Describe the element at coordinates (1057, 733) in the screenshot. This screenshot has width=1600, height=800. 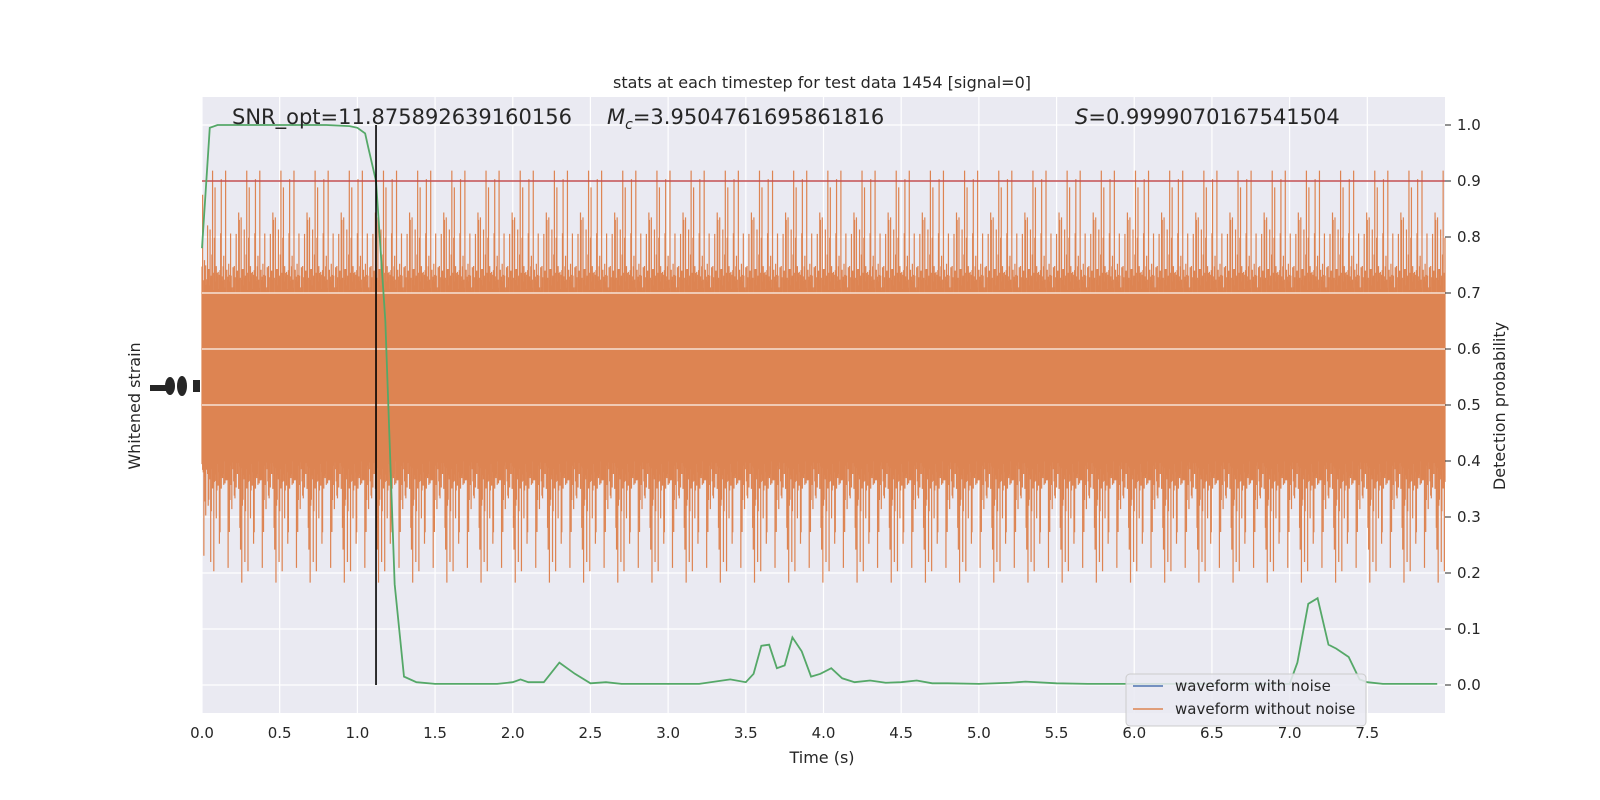
I see `x-tick-label: 5.5` at that location.